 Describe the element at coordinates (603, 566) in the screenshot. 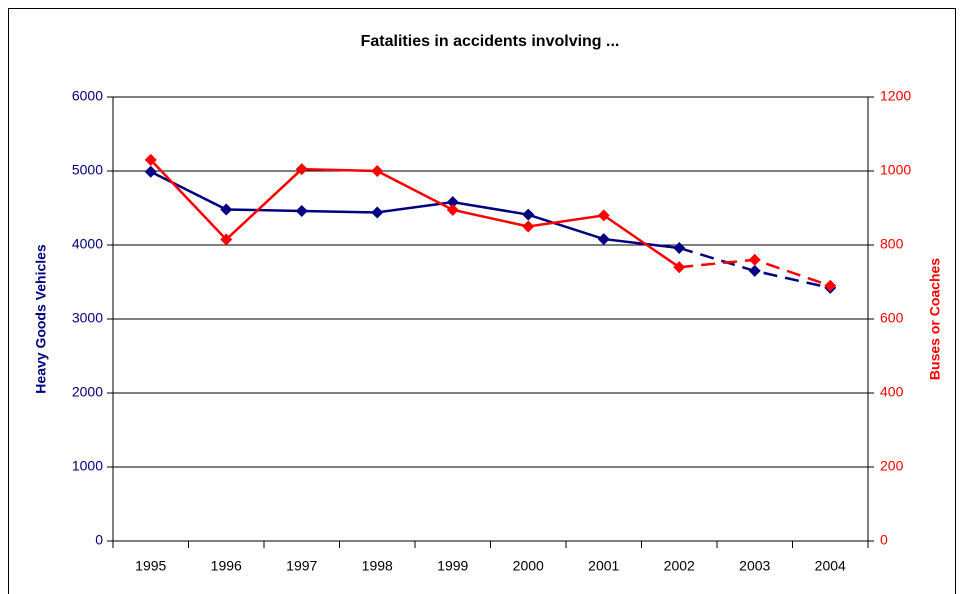

I see `x-tick-label: 2001` at that location.